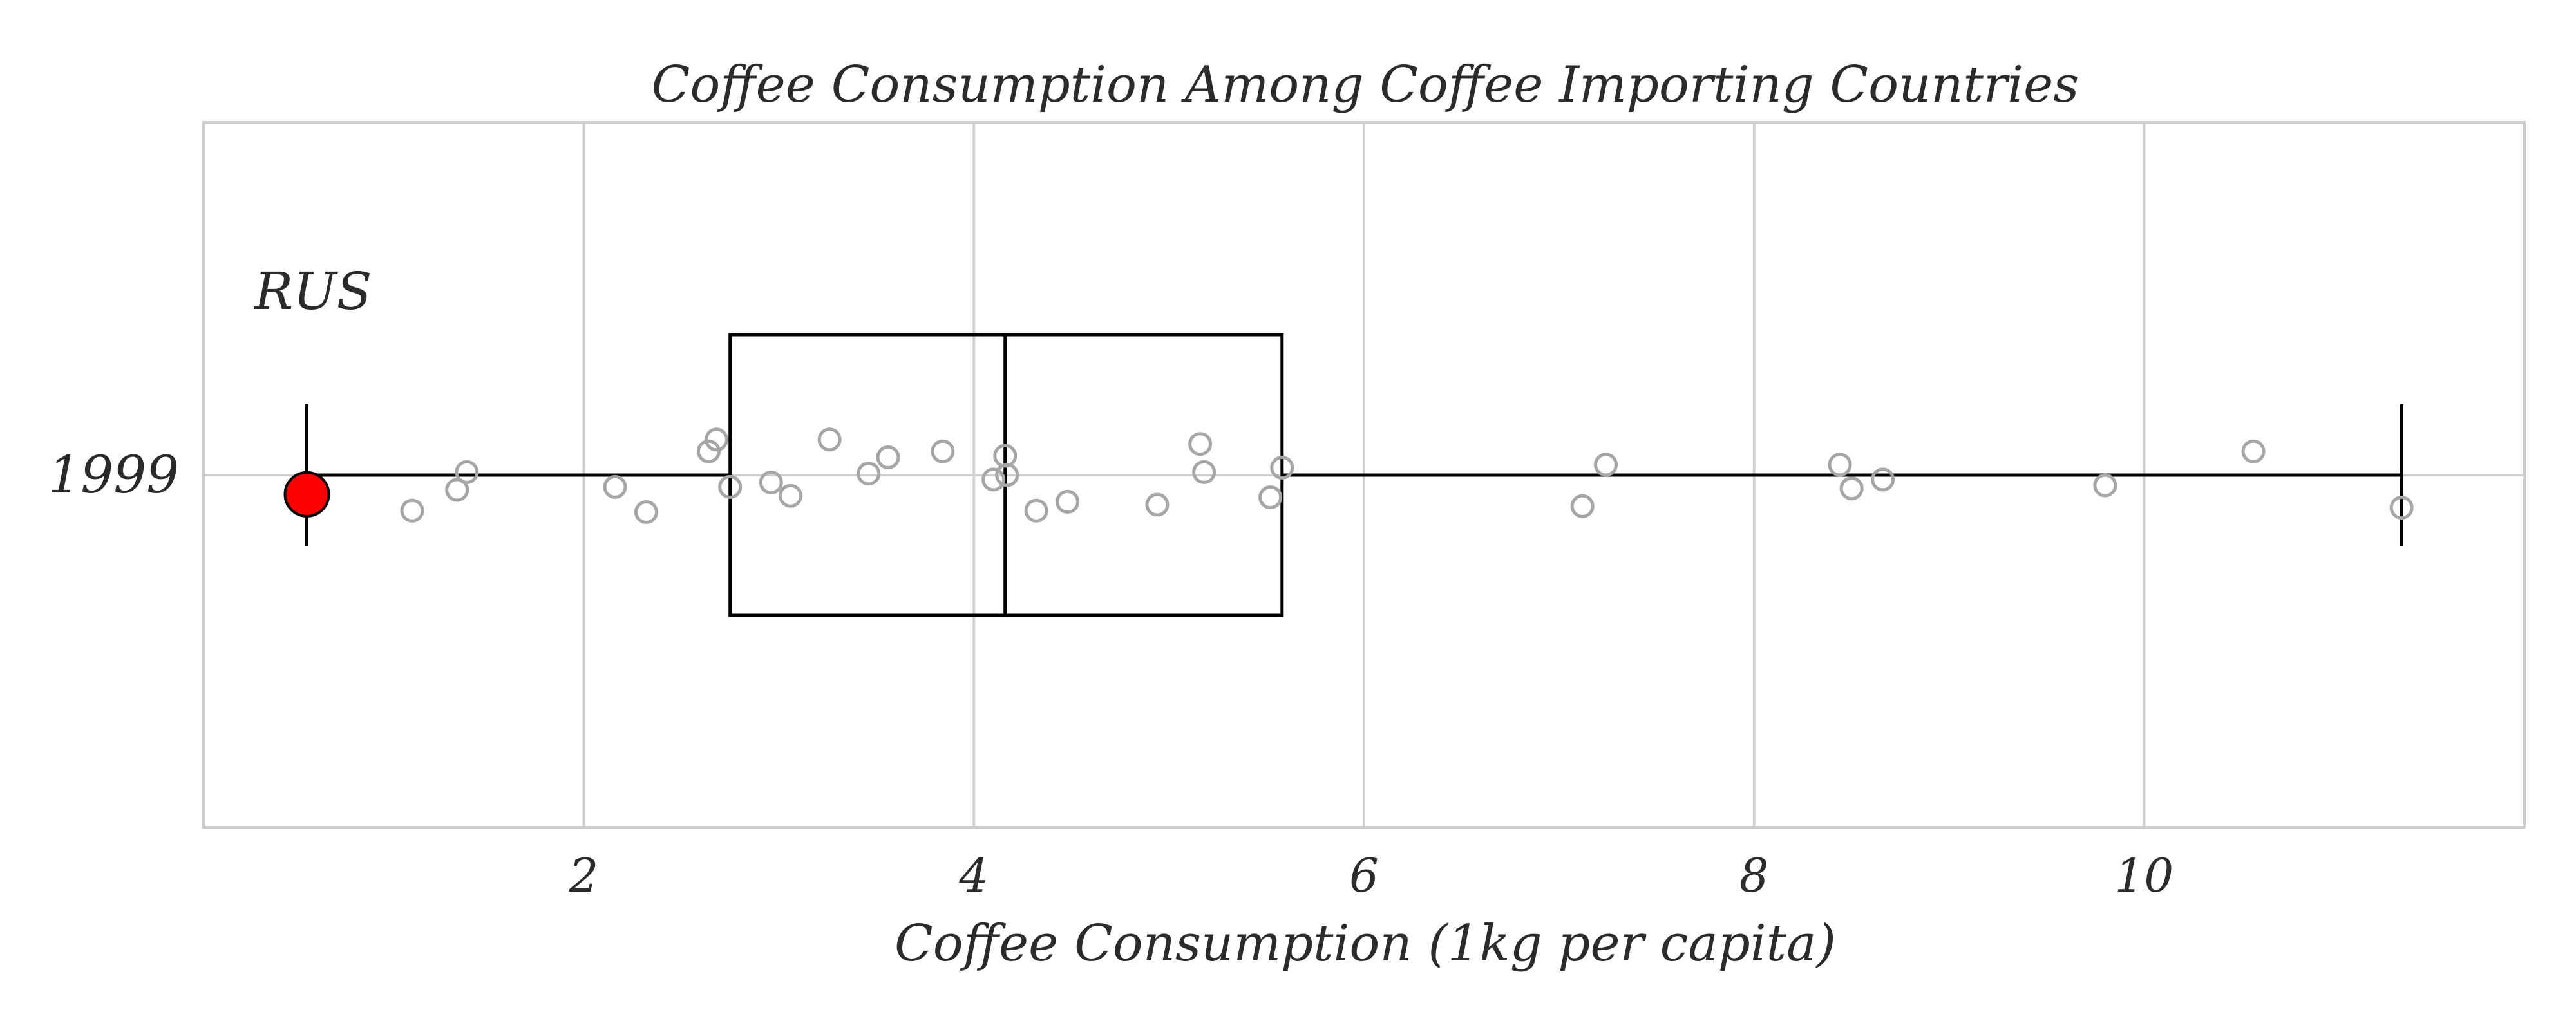  What do you see at coordinates (312, 389) in the screenshot?
I see `highlight-group: RUS` at bounding box center [312, 389].